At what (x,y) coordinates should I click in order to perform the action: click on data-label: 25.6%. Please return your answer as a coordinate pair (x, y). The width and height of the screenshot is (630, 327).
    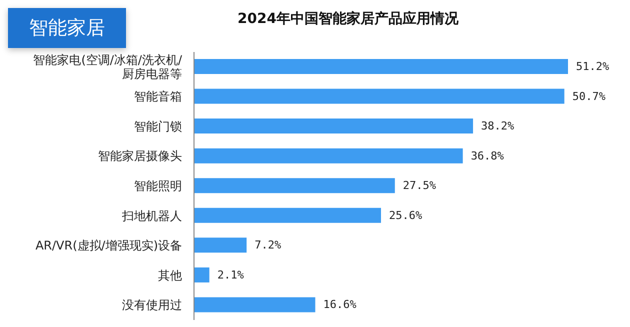
    Looking at the image, I should click on (405, 215).